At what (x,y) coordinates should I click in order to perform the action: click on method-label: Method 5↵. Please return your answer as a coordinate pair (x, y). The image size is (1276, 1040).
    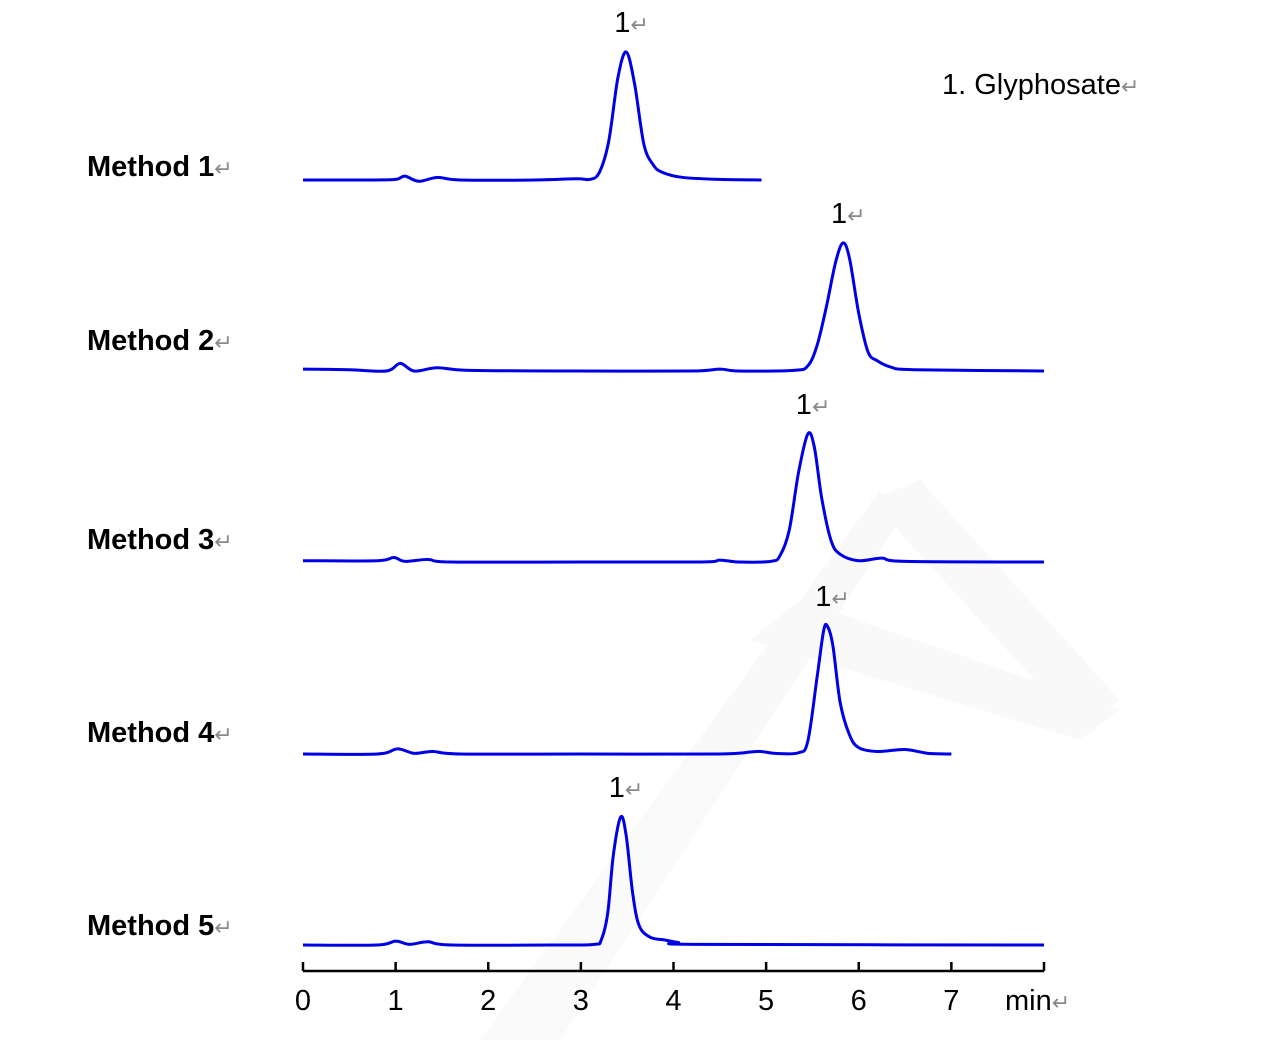
    Looking at the image, I should click on (160, 926).